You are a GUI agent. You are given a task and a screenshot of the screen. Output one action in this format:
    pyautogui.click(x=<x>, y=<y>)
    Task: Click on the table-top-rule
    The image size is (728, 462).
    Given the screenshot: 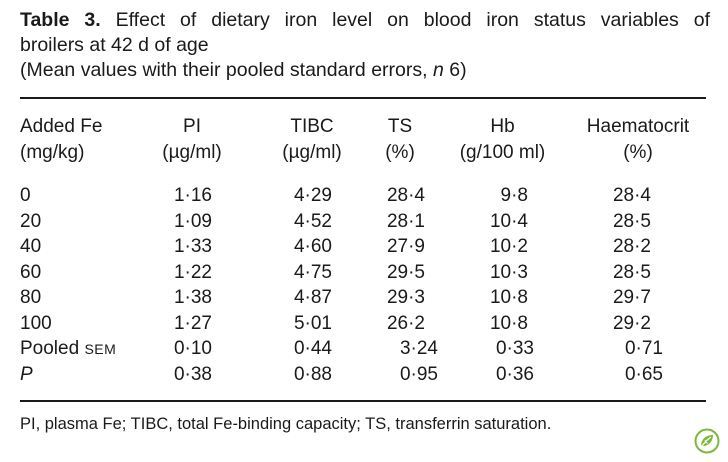 What is the action you would take?
    pyautogui.click(x=363, y=98)
    